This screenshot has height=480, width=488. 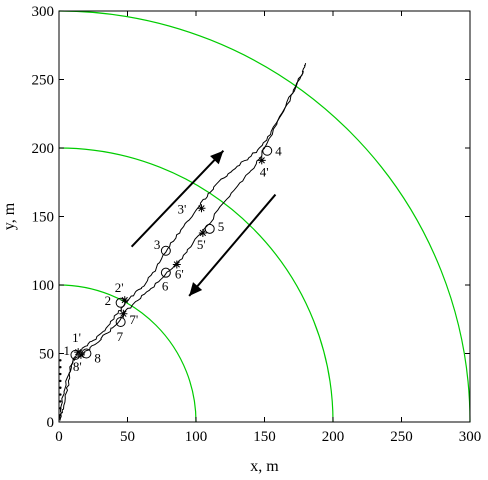 What do you see at coordinates (66, 350) in the screenshot?
I see `circle-label-1: 1` at bounding box center [66, 350].